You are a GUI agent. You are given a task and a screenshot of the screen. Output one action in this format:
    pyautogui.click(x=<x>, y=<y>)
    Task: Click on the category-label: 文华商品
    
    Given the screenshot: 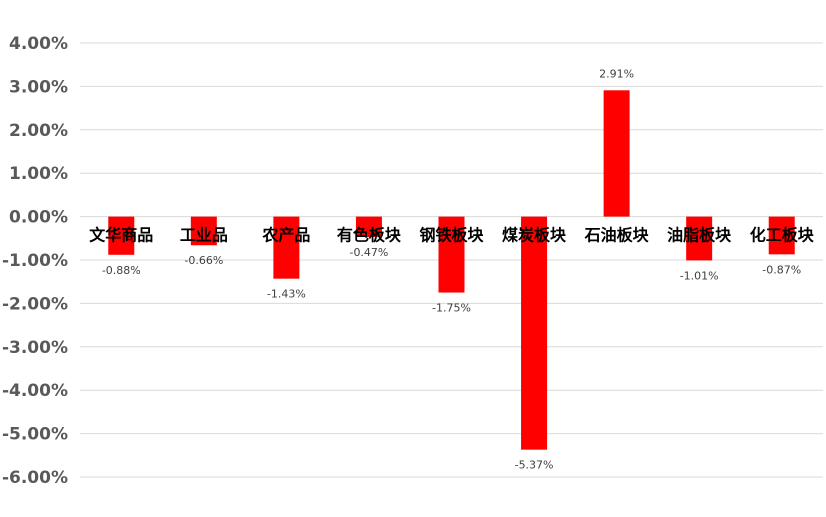 What is the action you would take?
    pyautogui.click(x=121, y=235)
    